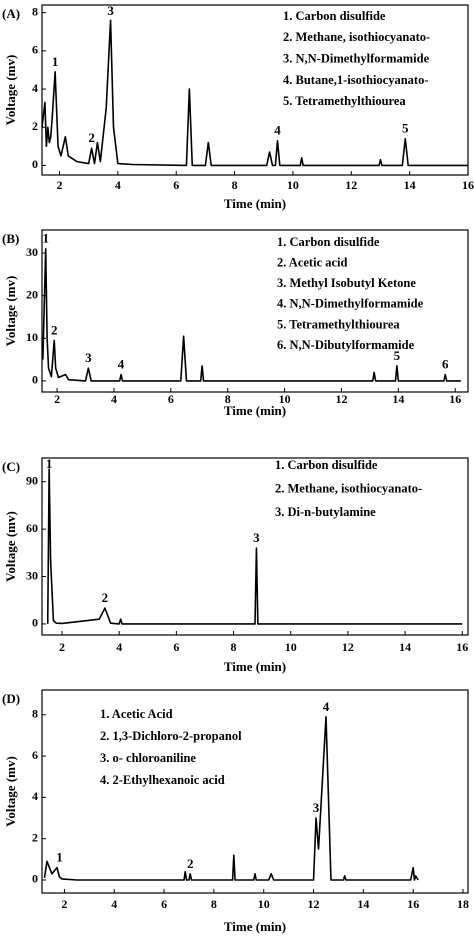 This screenshot has height=949, width=474. I want to click on panel-label: (A), so click(11, 13).